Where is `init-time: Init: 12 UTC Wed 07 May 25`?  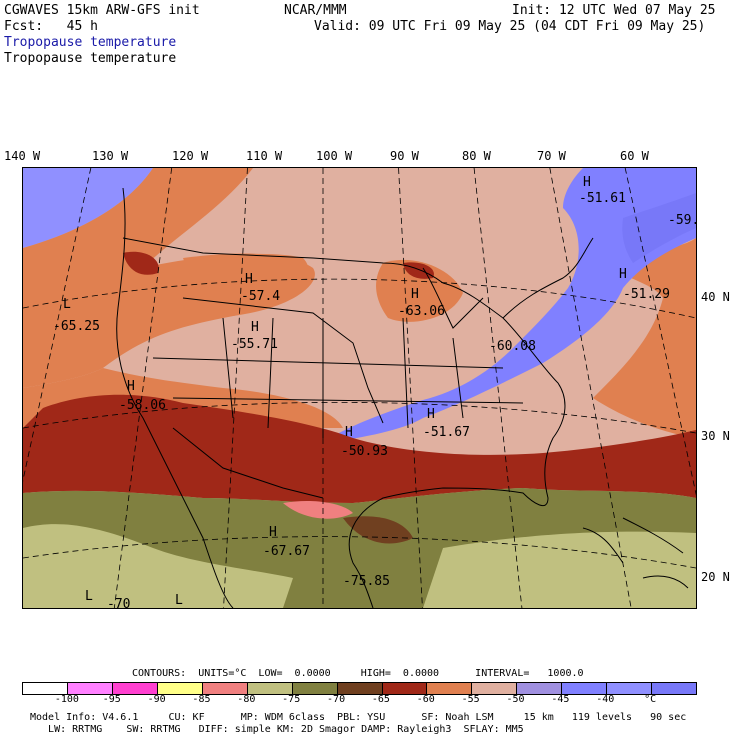 init-time: Init: 12 UTC Wed 07 May 25 is located at coordinates (614, 10).